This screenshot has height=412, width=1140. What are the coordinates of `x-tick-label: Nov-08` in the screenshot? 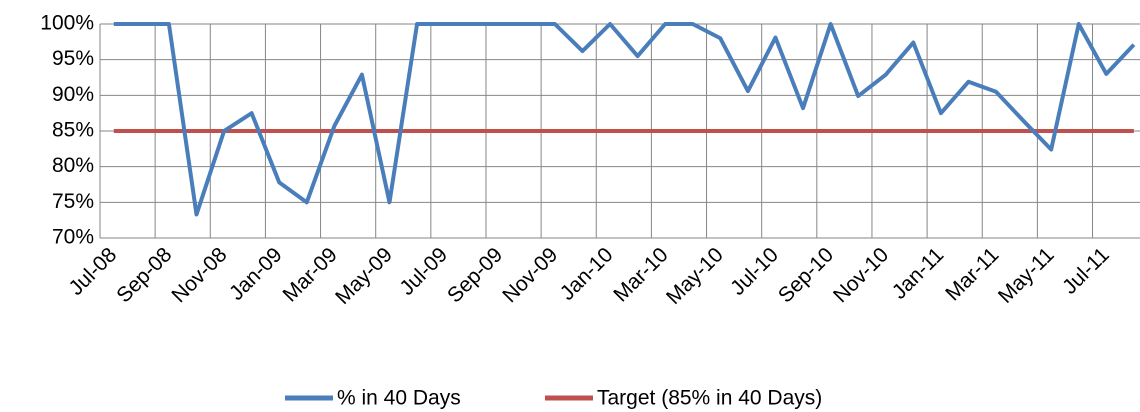 It's located at (199, 275).